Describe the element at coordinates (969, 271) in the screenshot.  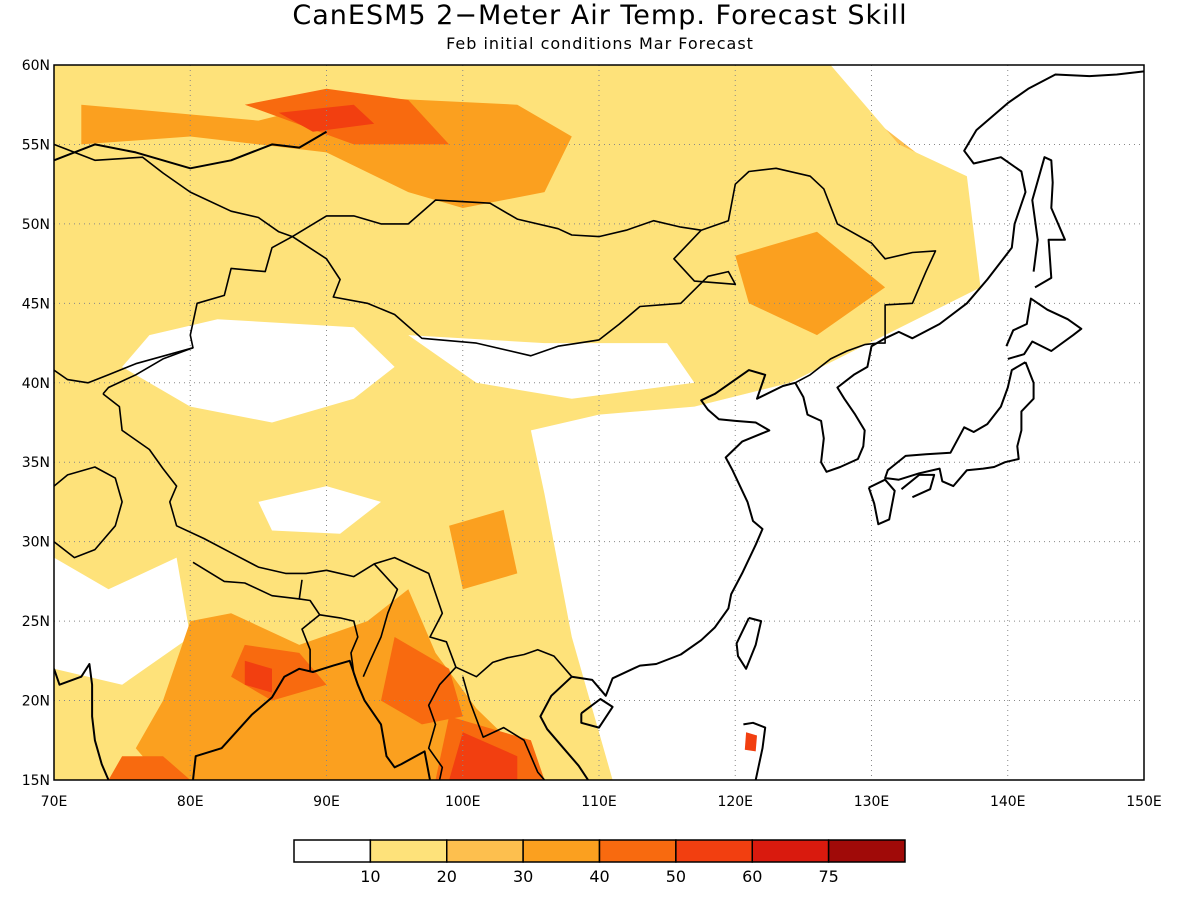
I see `korea-coast` at that location.